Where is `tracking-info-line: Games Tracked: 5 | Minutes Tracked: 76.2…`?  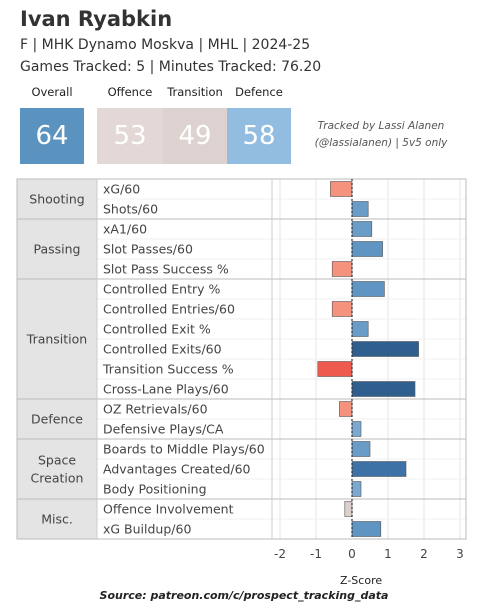 tracking-info-line: Games Tracked: 5 | Minutes Tracked: 76.2… is located at coordinates (171, 67).